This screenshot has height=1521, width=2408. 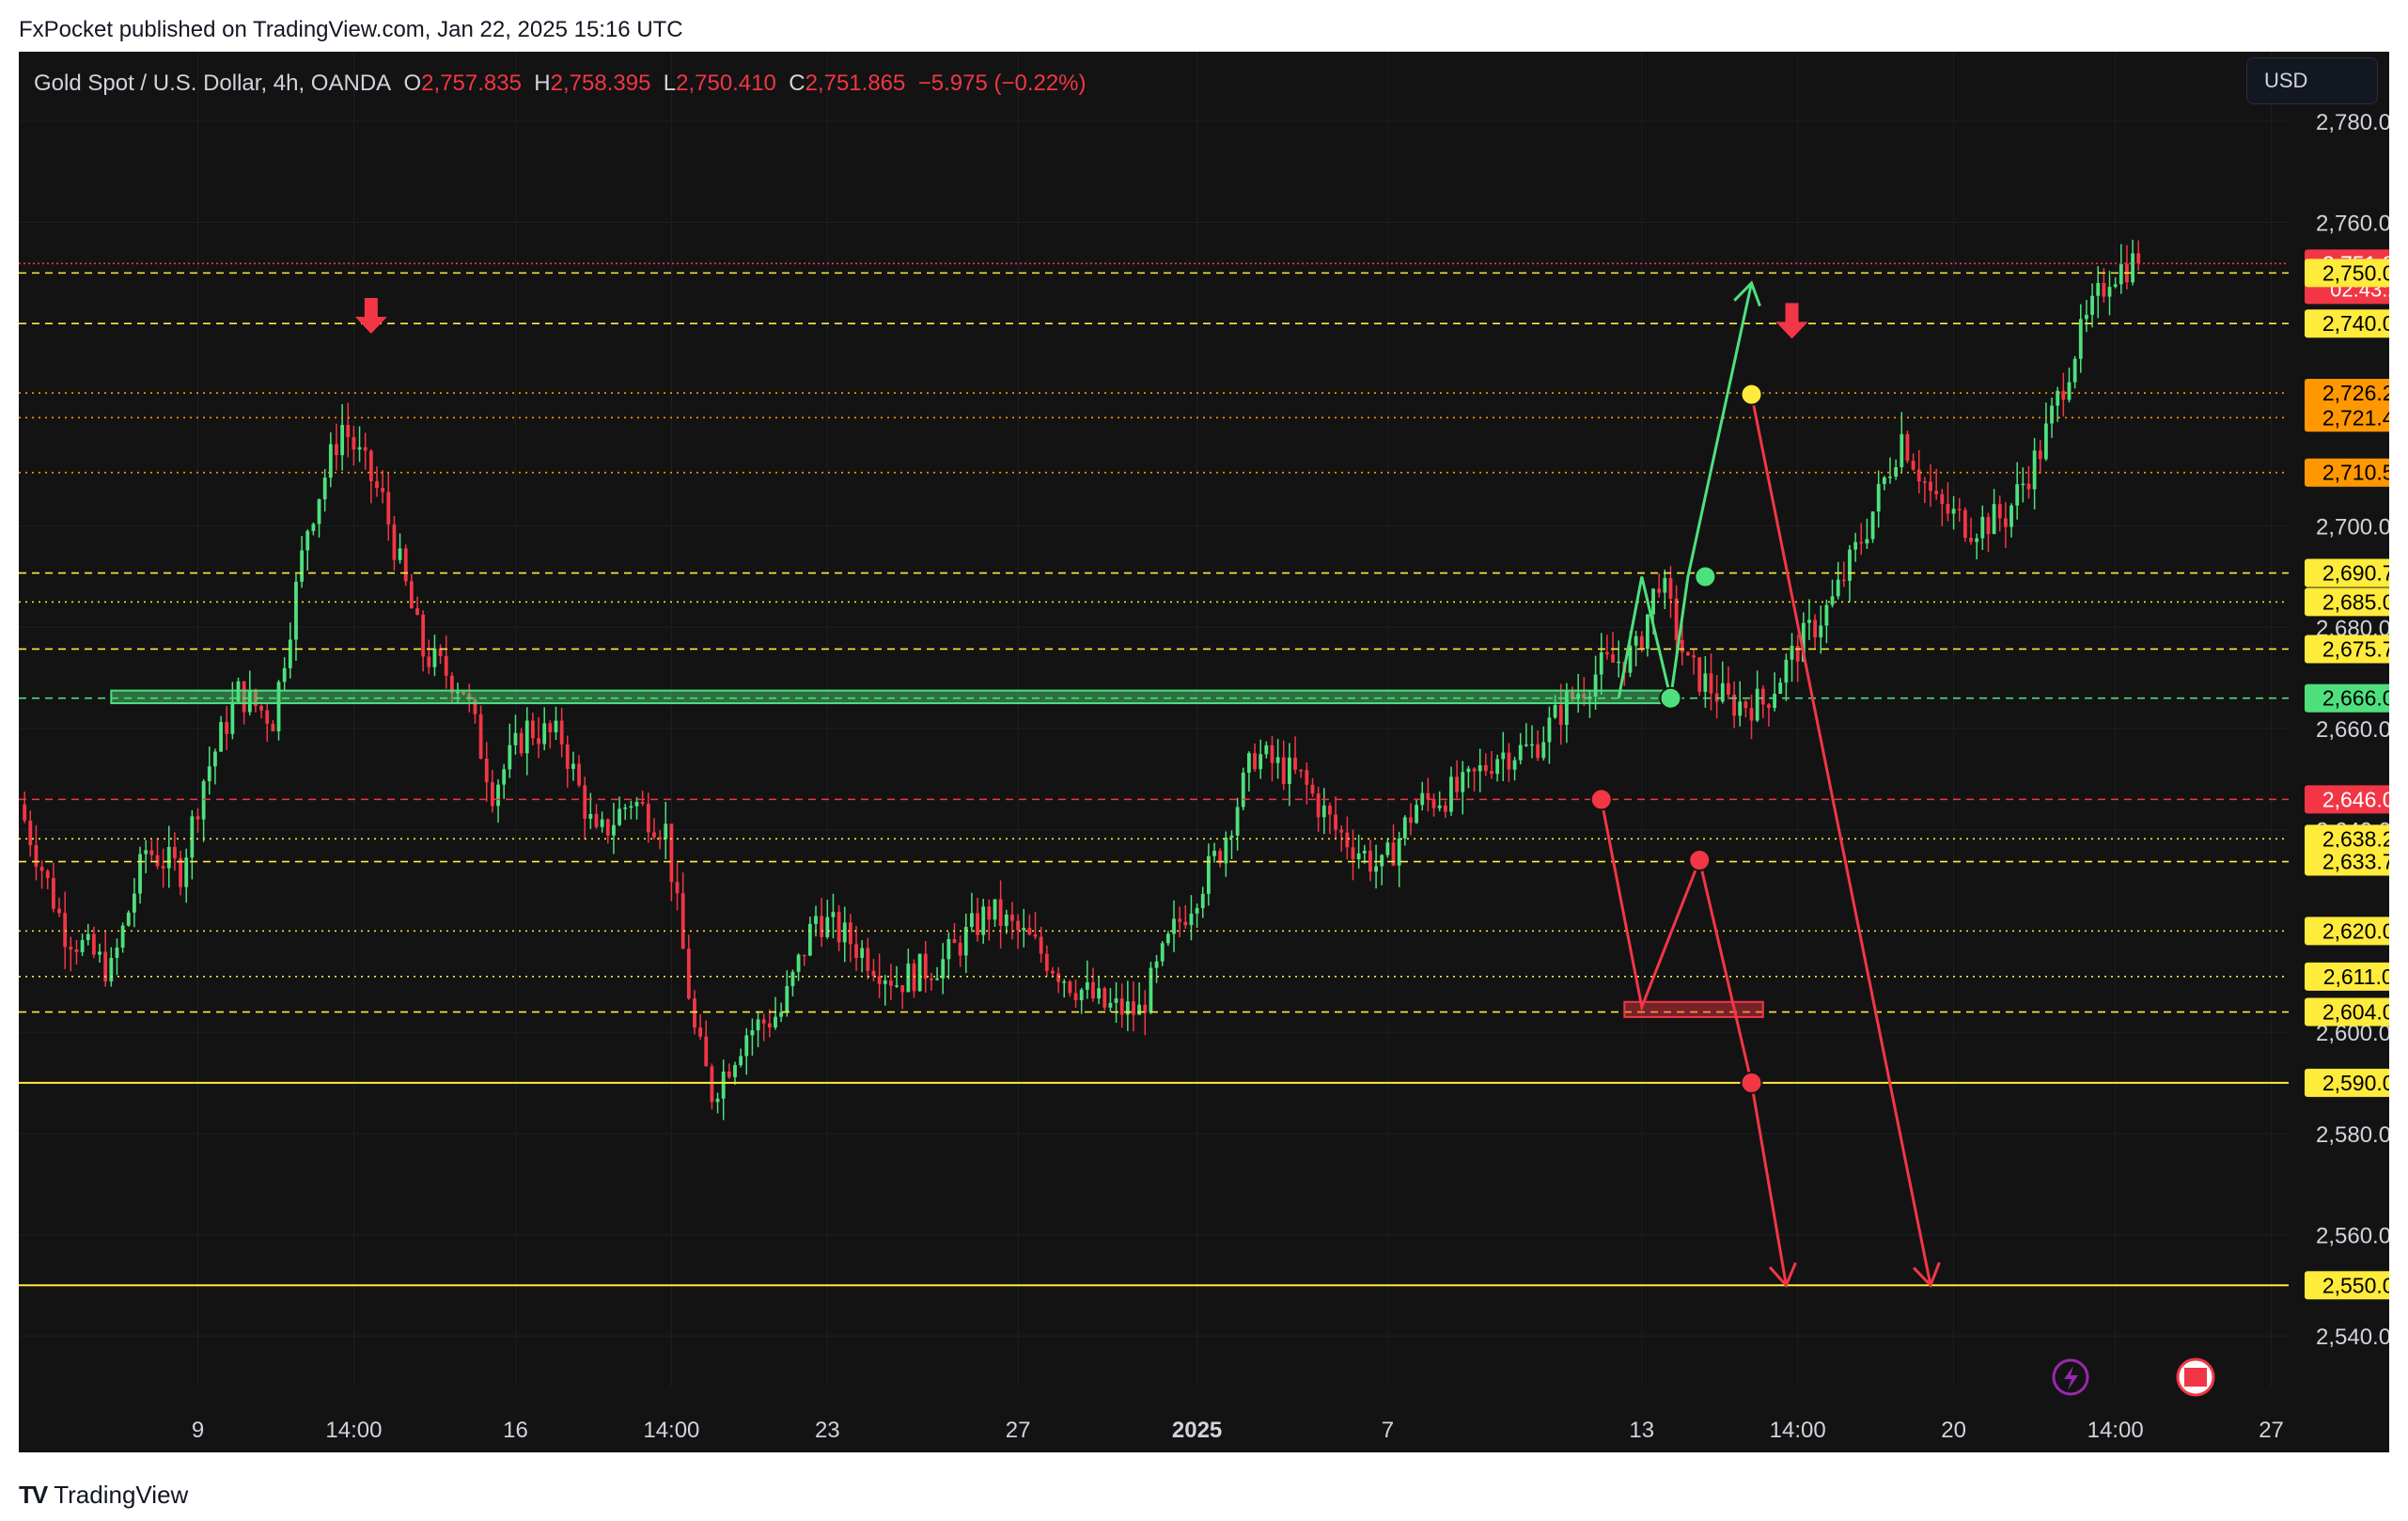 I want to click on high-label: H, so click(x=542, y=83).